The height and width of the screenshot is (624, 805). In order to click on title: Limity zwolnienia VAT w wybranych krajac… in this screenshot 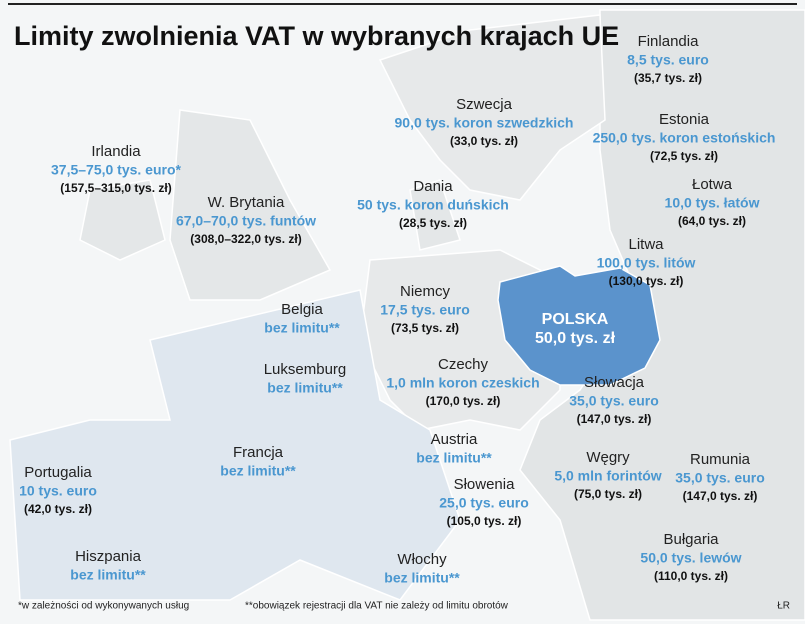, I will do `click(316, 36)`.